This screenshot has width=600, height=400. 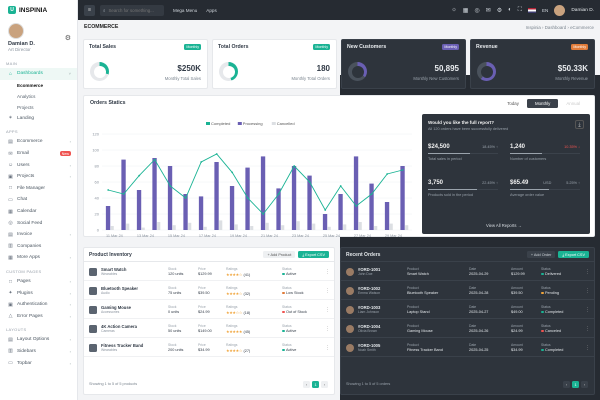 What do you see at coordinates (369, 288) in the screenshot?
I see `order-id: #ORD-1002` at bounding box center [369, 288].